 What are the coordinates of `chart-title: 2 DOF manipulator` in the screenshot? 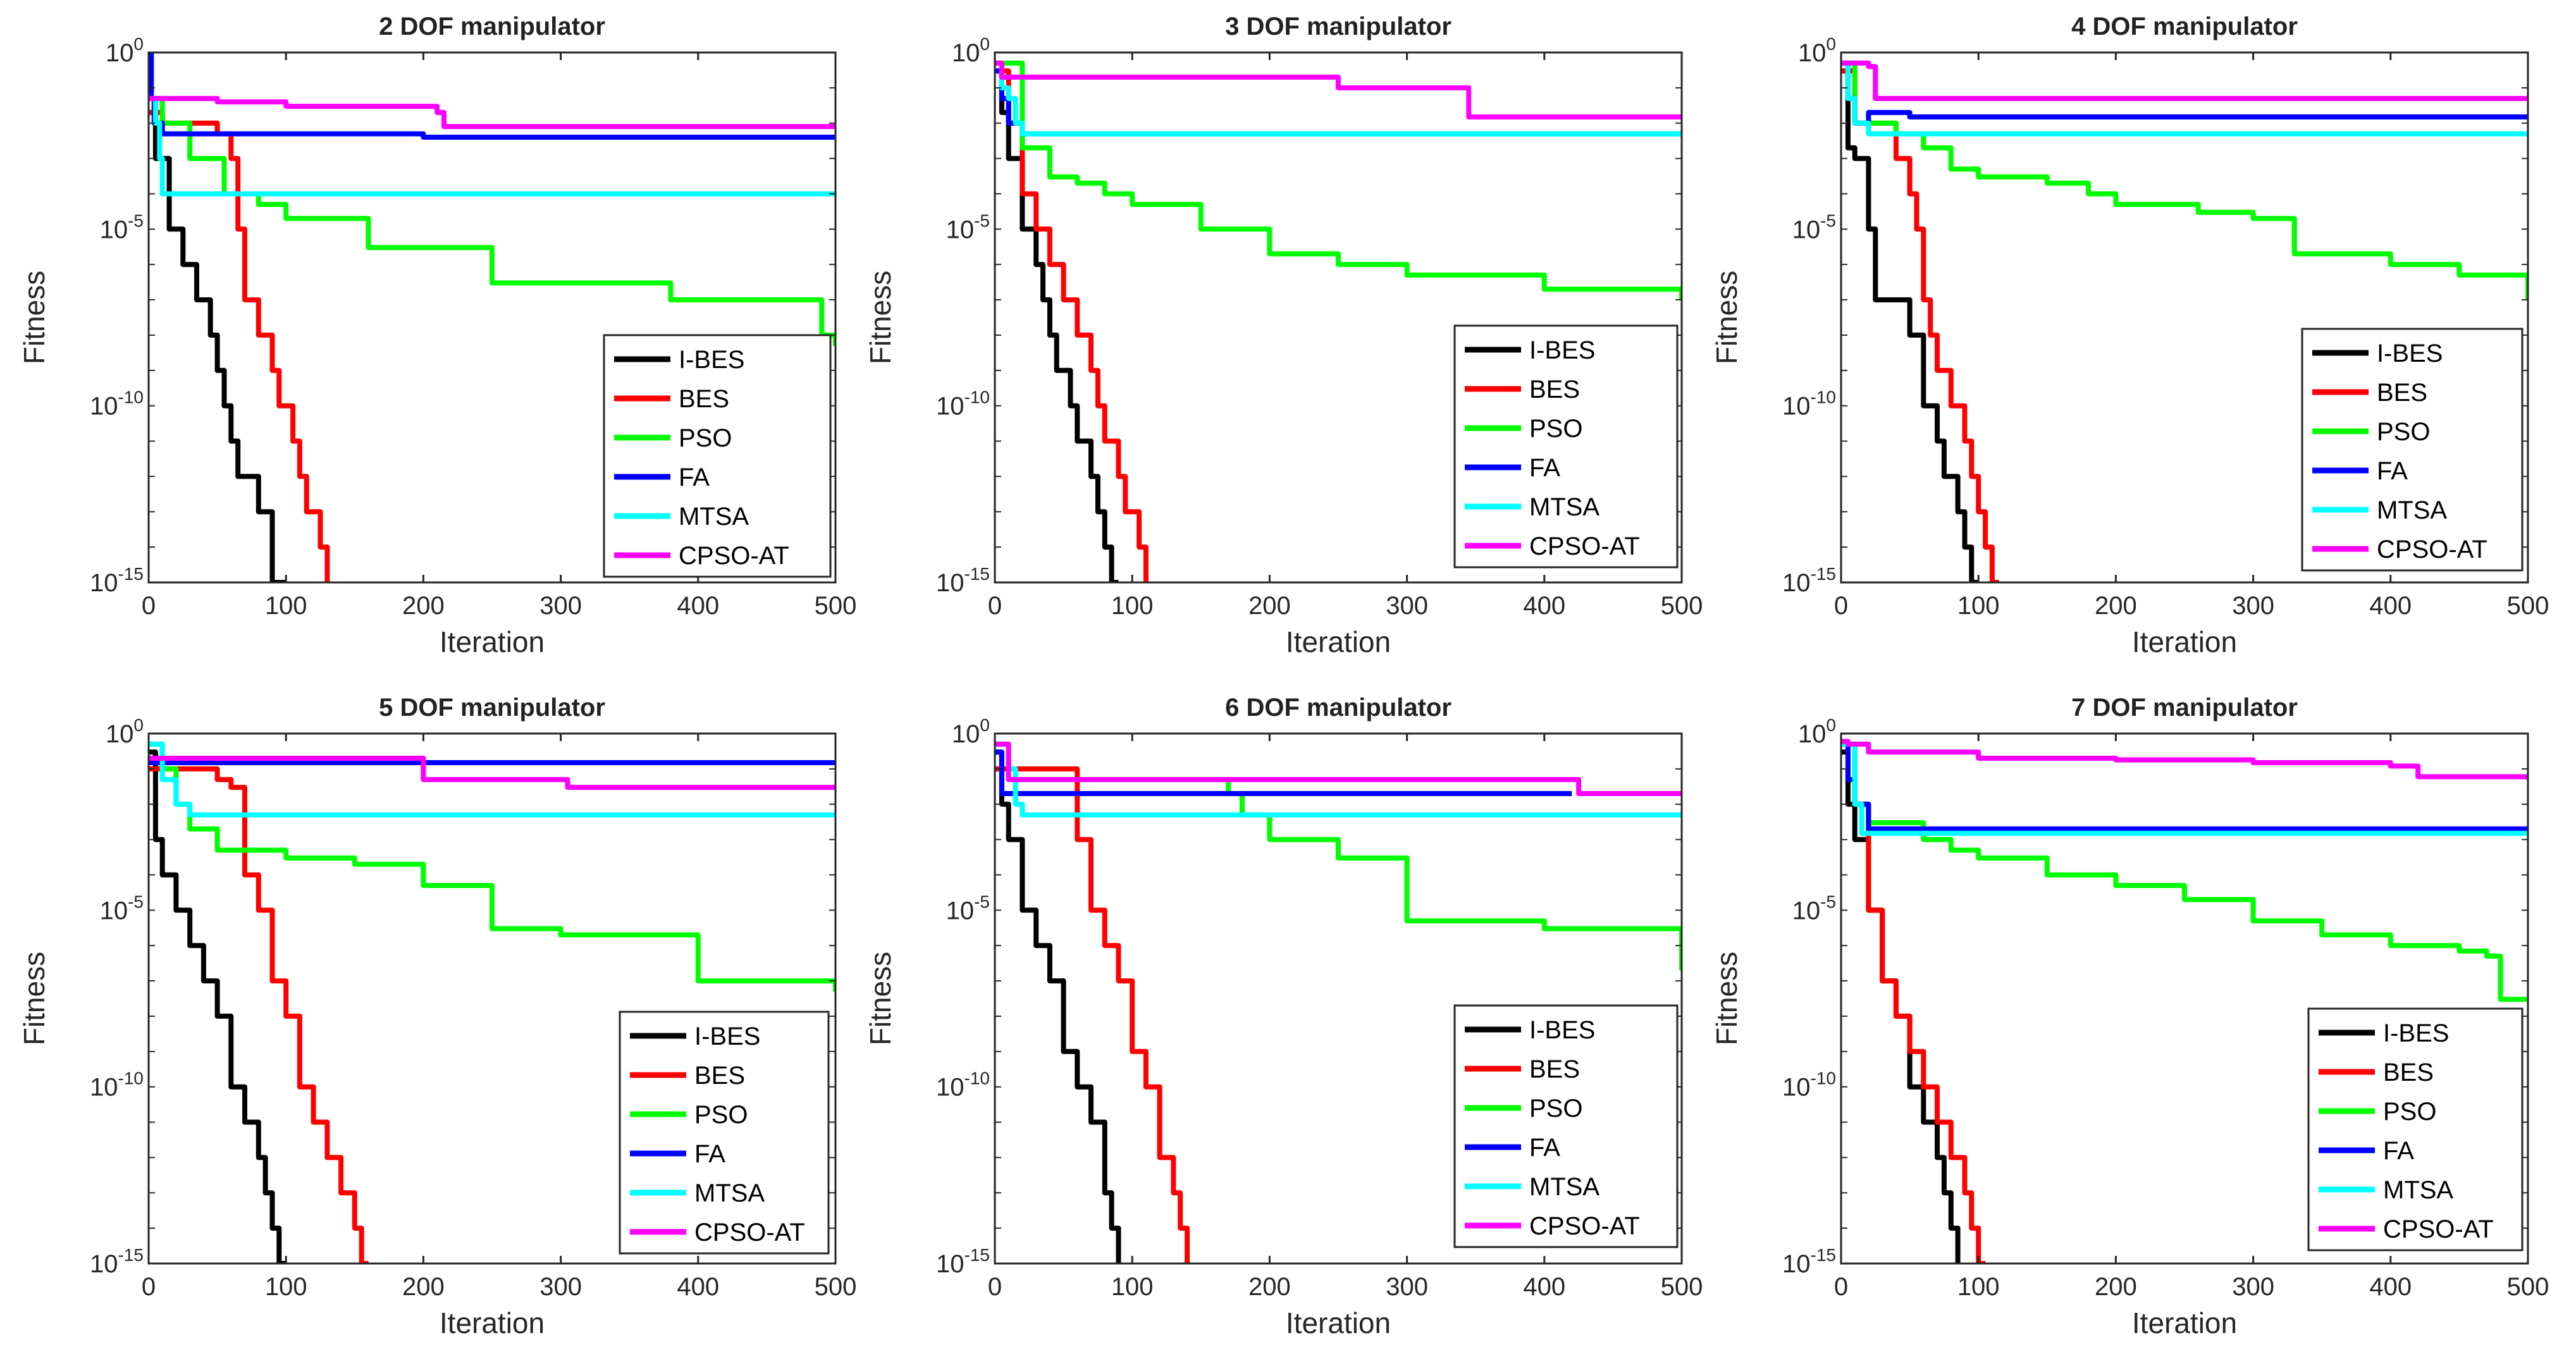 It's located at (492, 26).